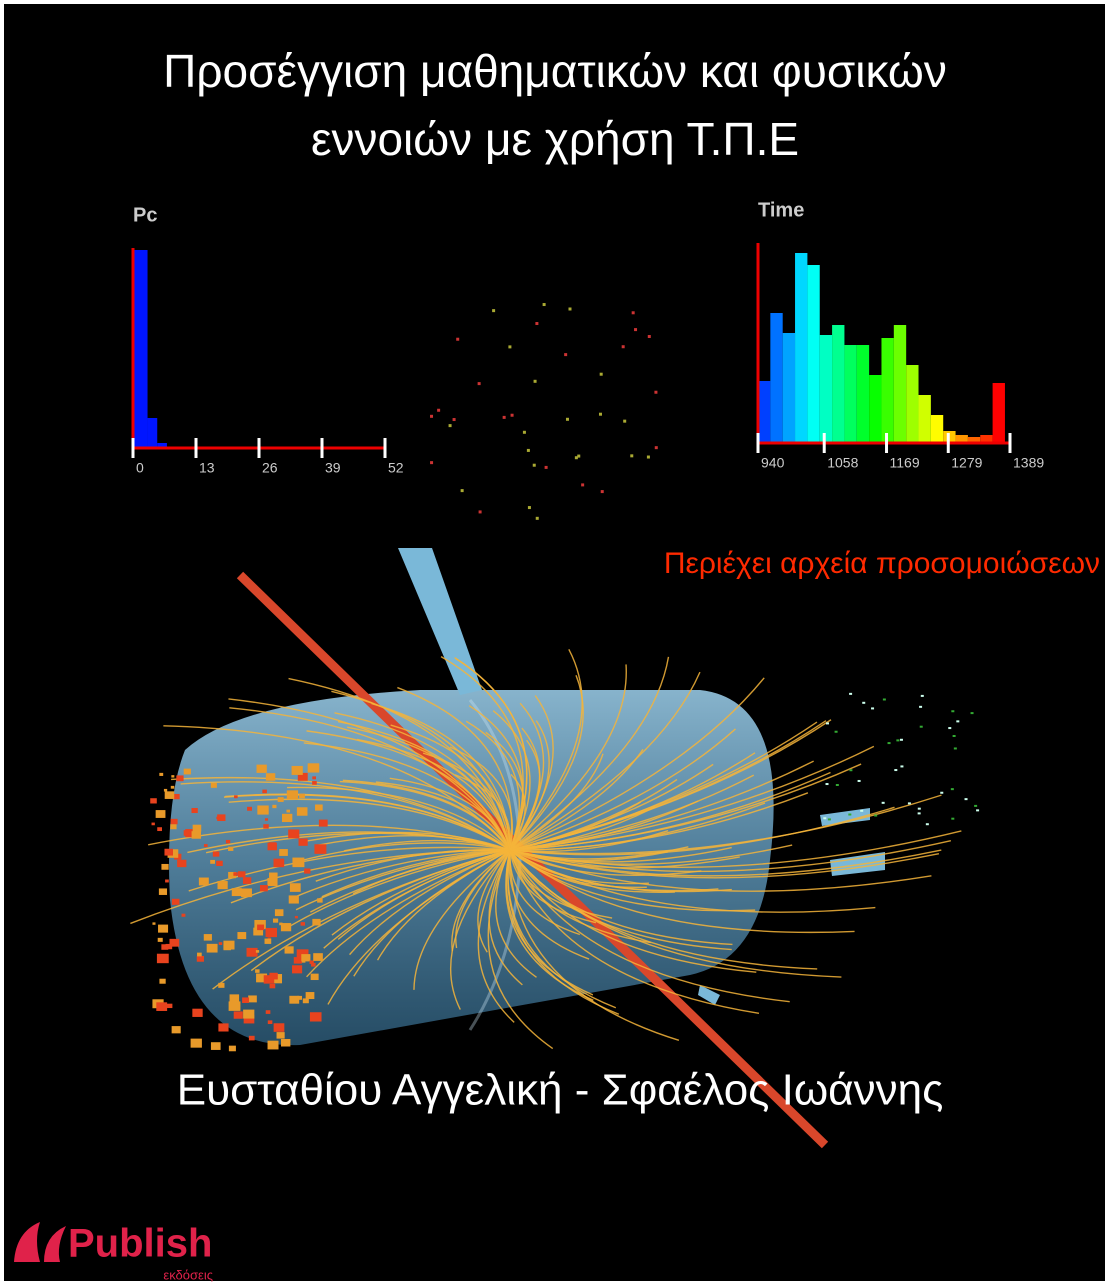  What do you see at coordinates (882, 563) in the screenshot?
I see `subtitle: Περιέχει αρχεία προσομοιώσεων` at bounding box center [882, 563].